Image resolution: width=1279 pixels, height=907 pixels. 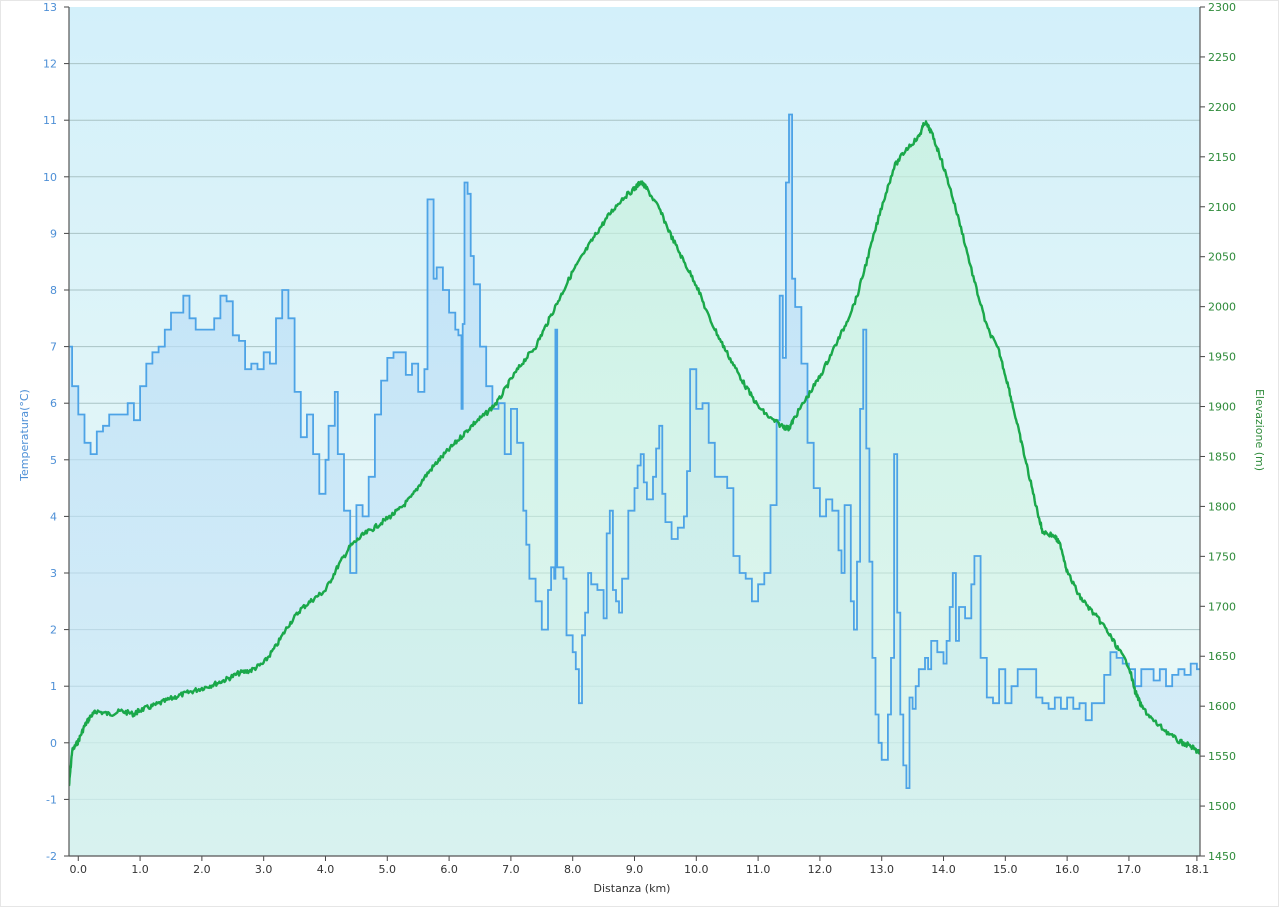 I want to click on x-tick-label: 9.0, so click(x=635, y=869).